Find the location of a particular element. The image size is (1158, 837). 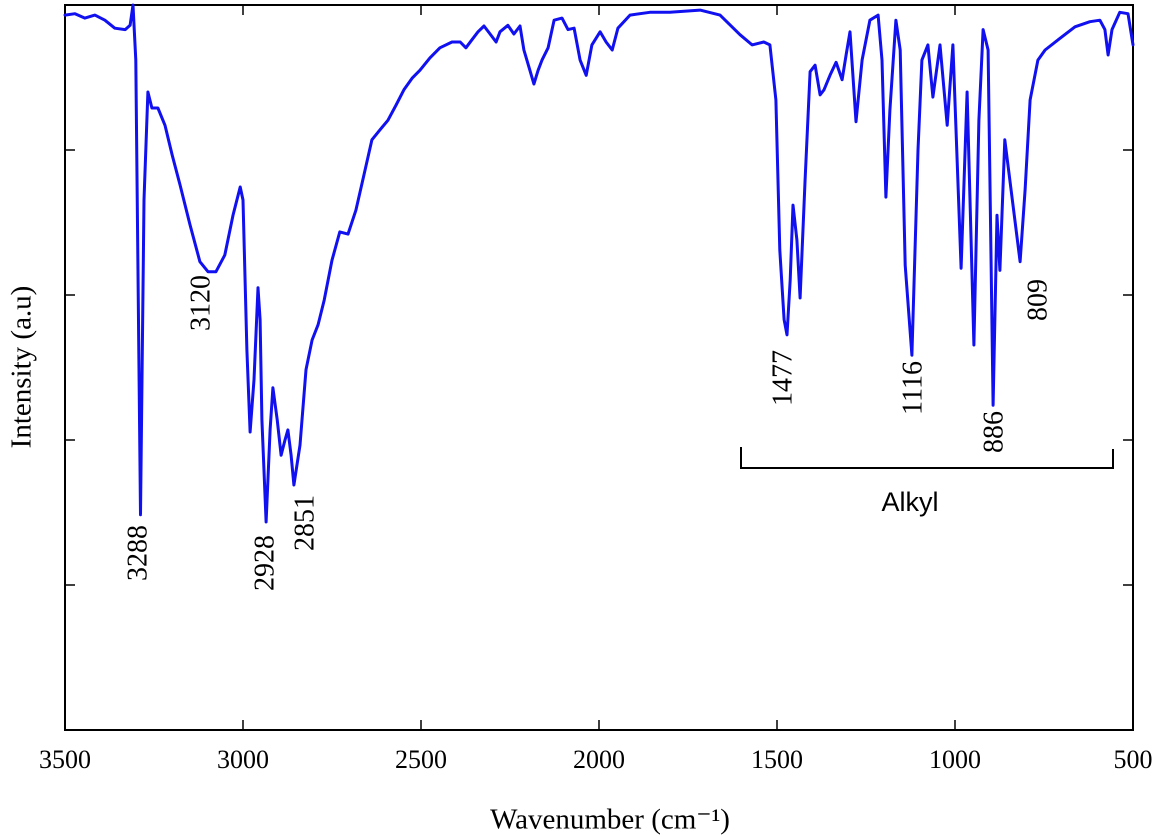

peak-label: 2928 is located at coordinates (264, 563).